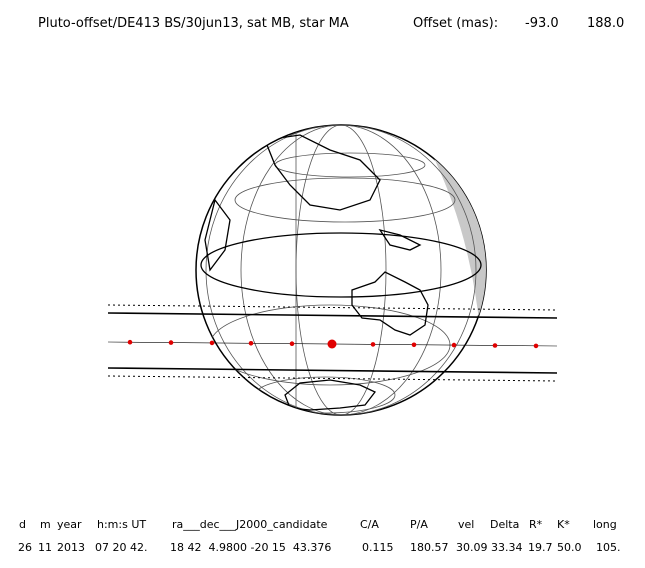  What do you see at coordinates (121, 524) in the screenshot?
I see `table-header: h:m:s UT` at bounding box center [121, 524].